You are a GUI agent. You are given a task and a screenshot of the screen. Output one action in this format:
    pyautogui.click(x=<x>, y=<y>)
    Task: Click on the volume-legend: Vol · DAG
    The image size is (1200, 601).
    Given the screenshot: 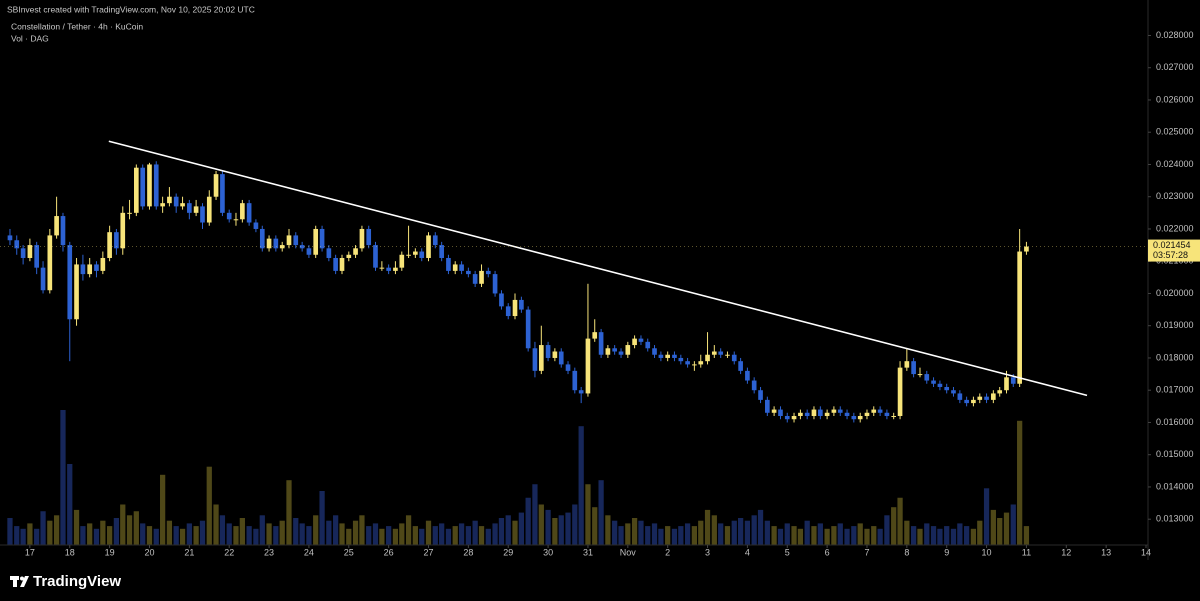 What is the action you would take?
    pyautogui.click(x=30, y=38)
    